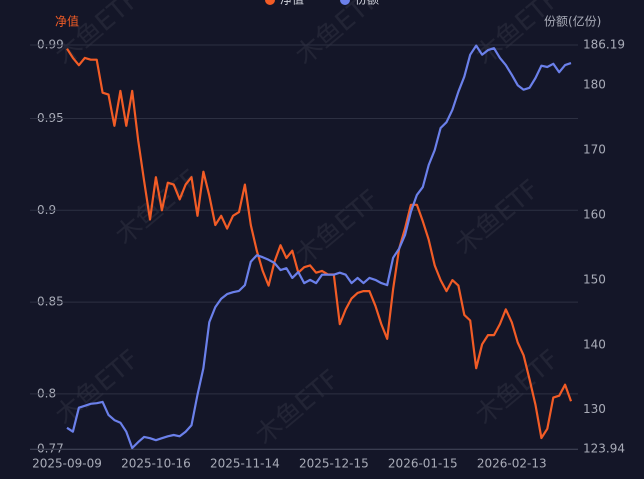 The image size is (644, 479). I want to click on y2-tick-label: 180, so click(594, 85).